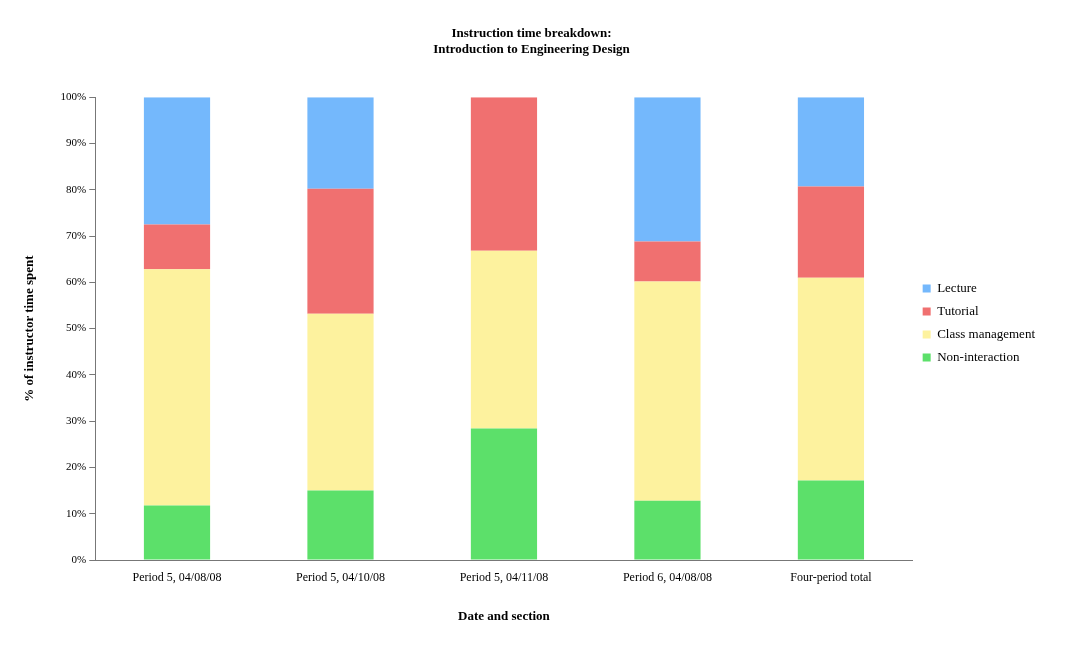 This screenshot has height=646, width=1073. Describe the element at coordinates (76, 188) in the screenshot. I see `y-tick-label: 80%` at that location.